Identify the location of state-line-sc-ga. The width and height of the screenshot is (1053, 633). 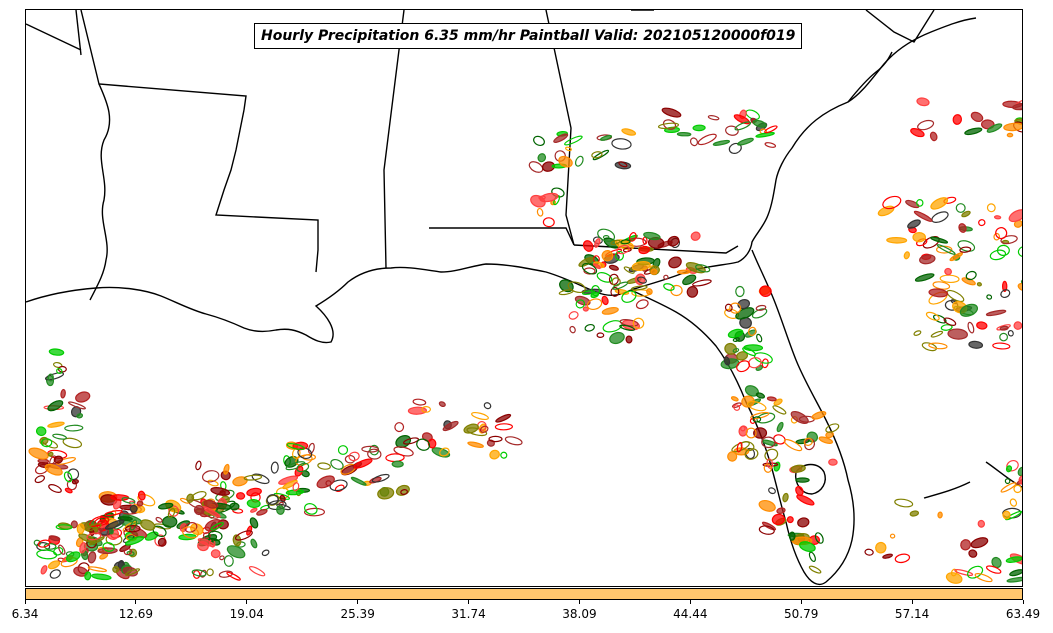
(900, 26).